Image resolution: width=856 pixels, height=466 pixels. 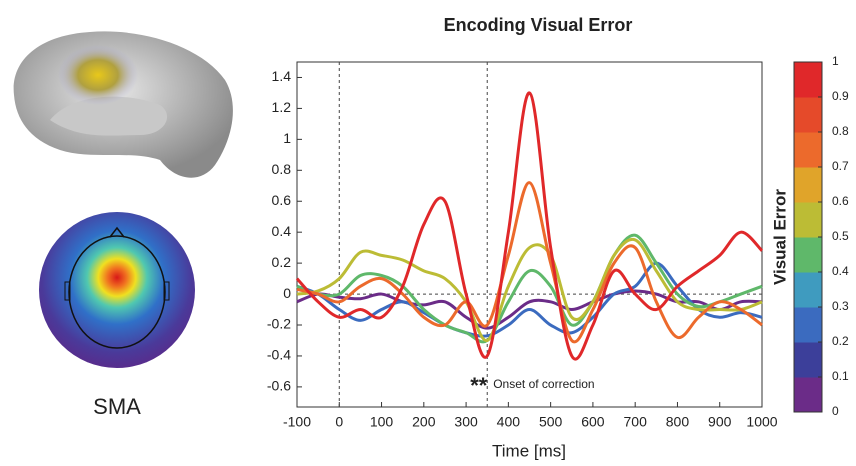 I want to click on y-tick-label: 1.4, so click(x=282, y=76).